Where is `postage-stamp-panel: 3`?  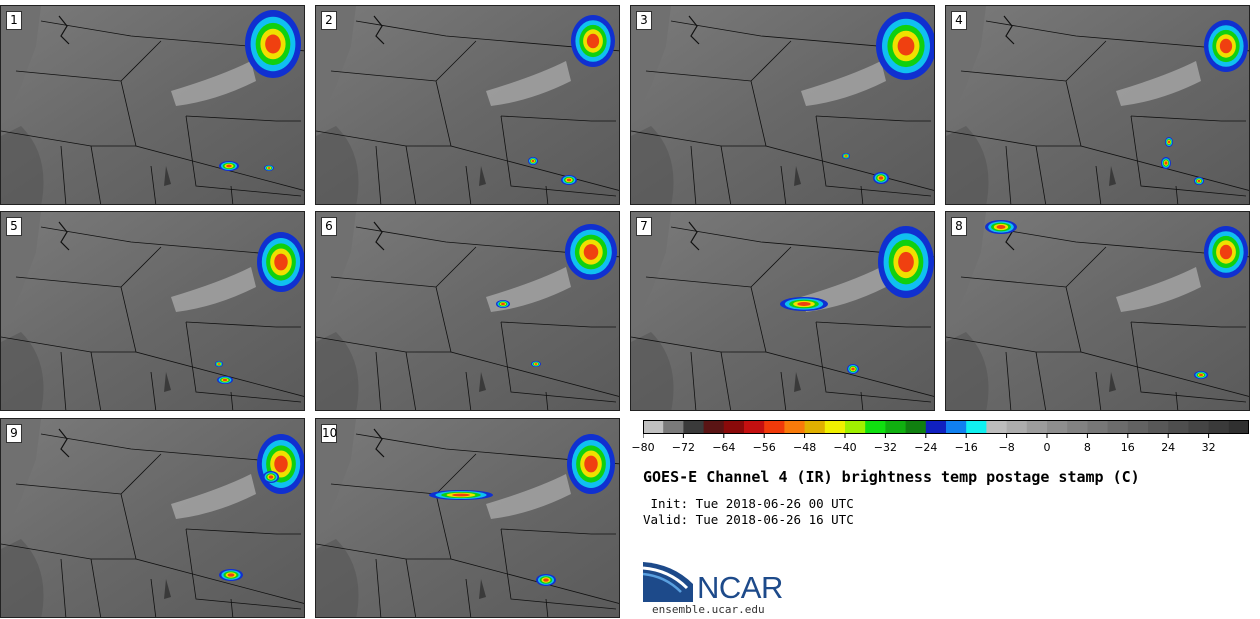
postage-stamp-panel: 3 is located at coordinates (782, 105).